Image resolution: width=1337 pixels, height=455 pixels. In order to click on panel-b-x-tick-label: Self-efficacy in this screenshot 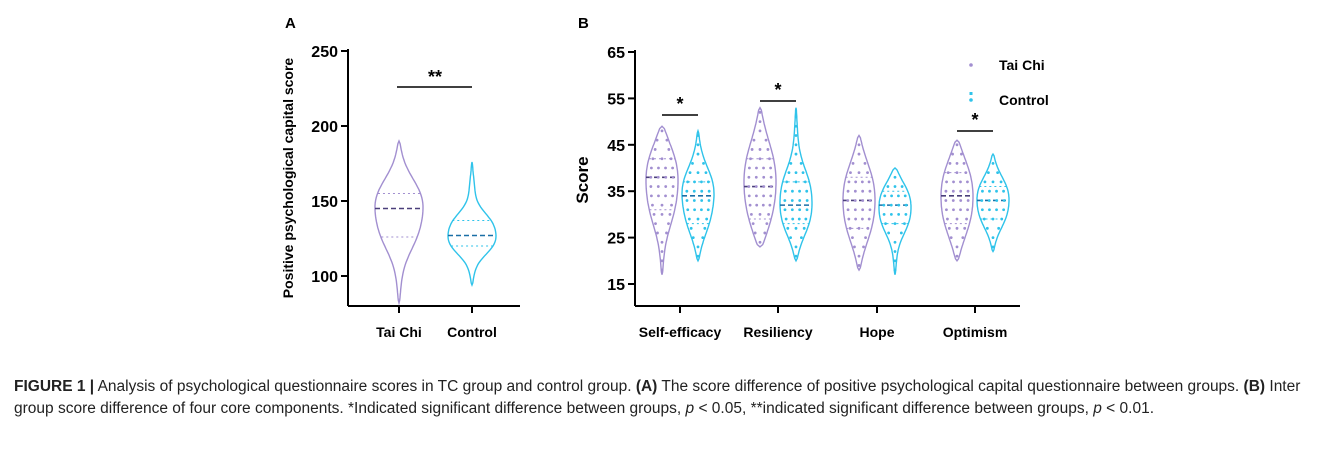, I will do `click(680, 332)`.